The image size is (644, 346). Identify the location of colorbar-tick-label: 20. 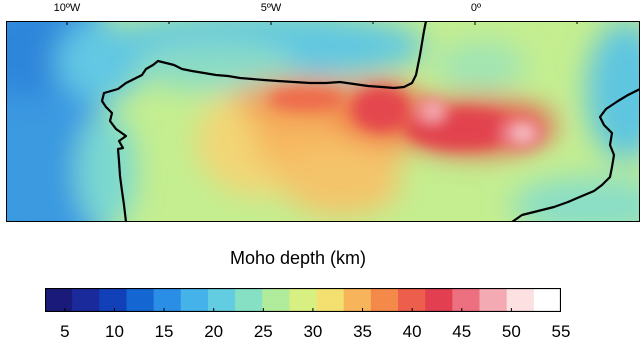
(214, 331).